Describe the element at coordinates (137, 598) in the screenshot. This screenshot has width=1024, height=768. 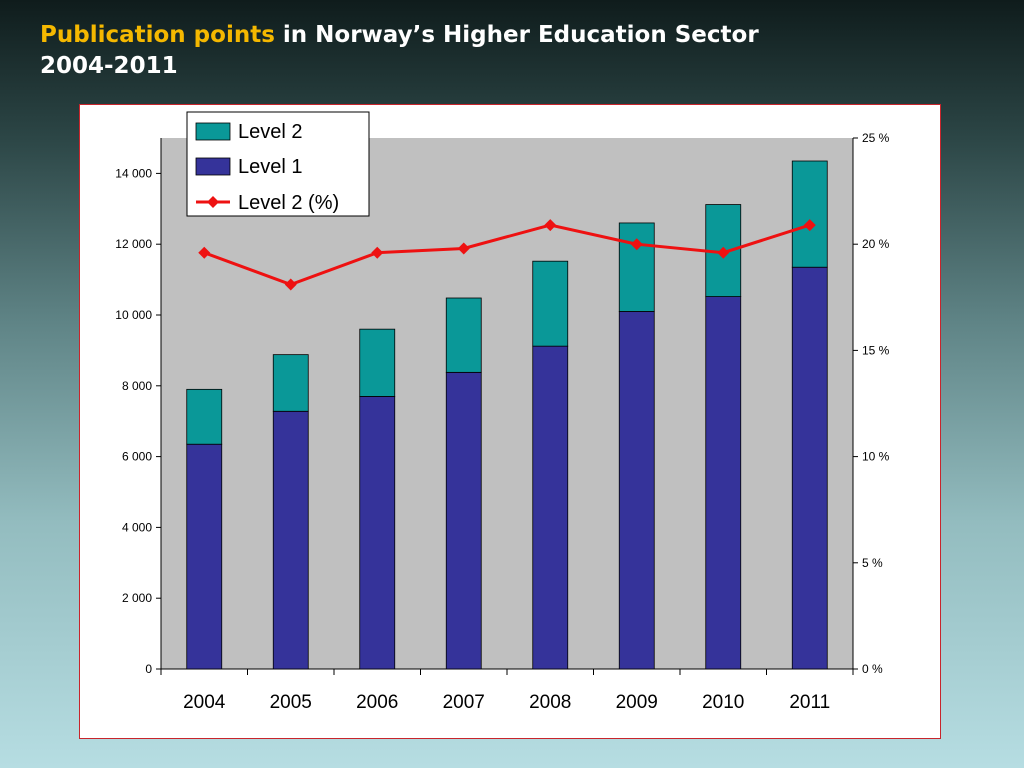
I see `y-tick-label: 2 000` at that location.